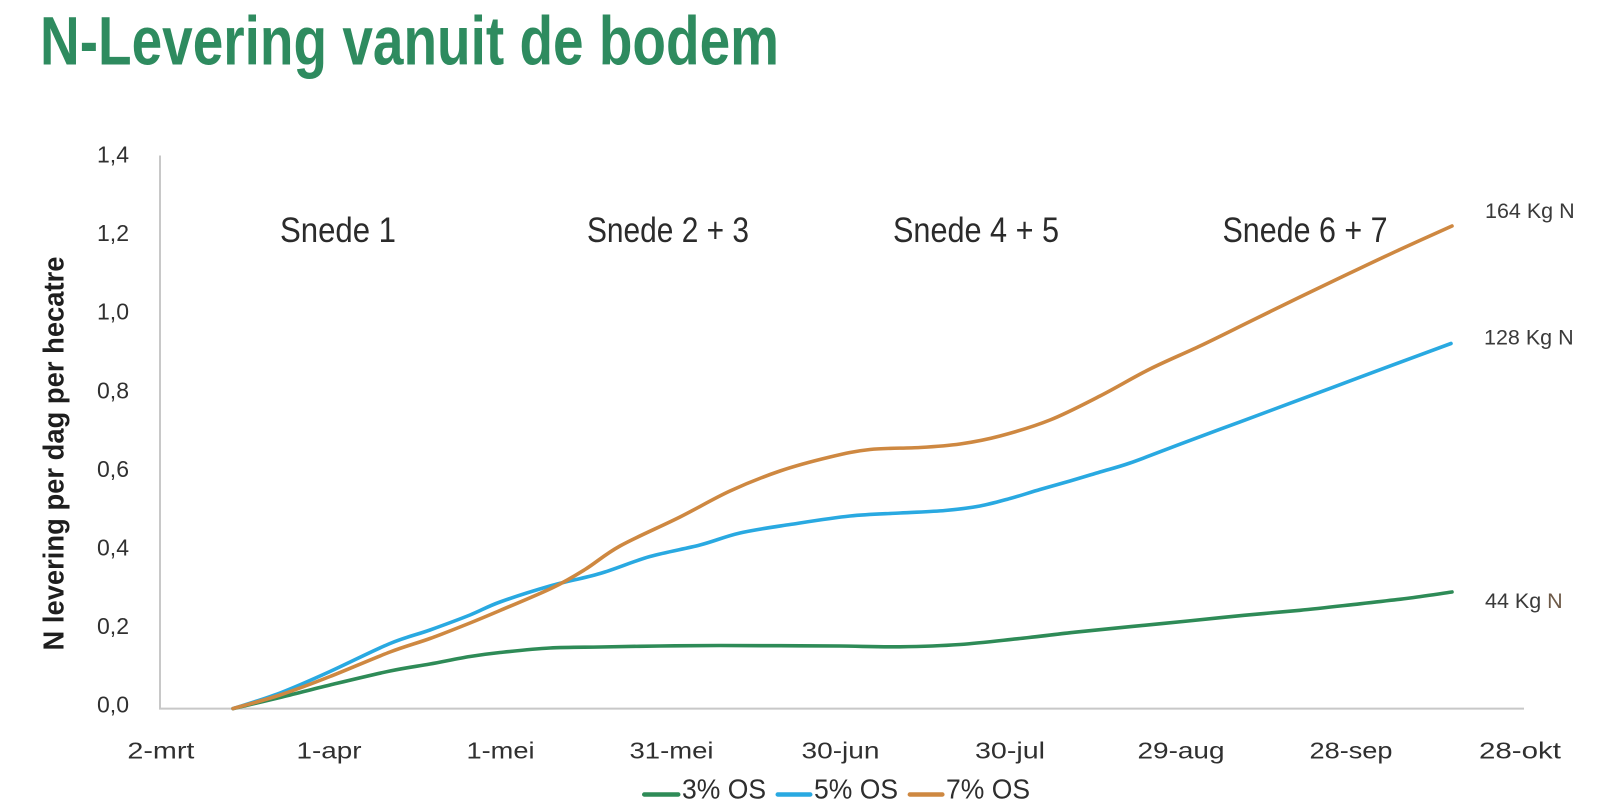 This screenshot has width=1599, height=800. Describe the element at coordinates (113, 469) in the screenshot. I see `svg-text: 0,6` at that location.